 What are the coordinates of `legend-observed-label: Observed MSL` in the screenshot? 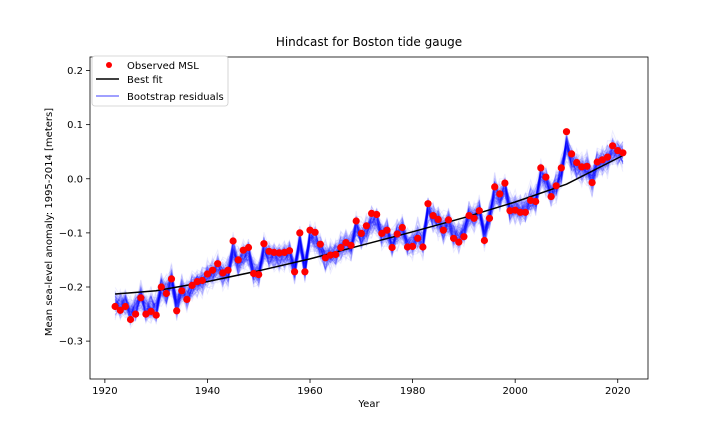 It's located at (163, 66).